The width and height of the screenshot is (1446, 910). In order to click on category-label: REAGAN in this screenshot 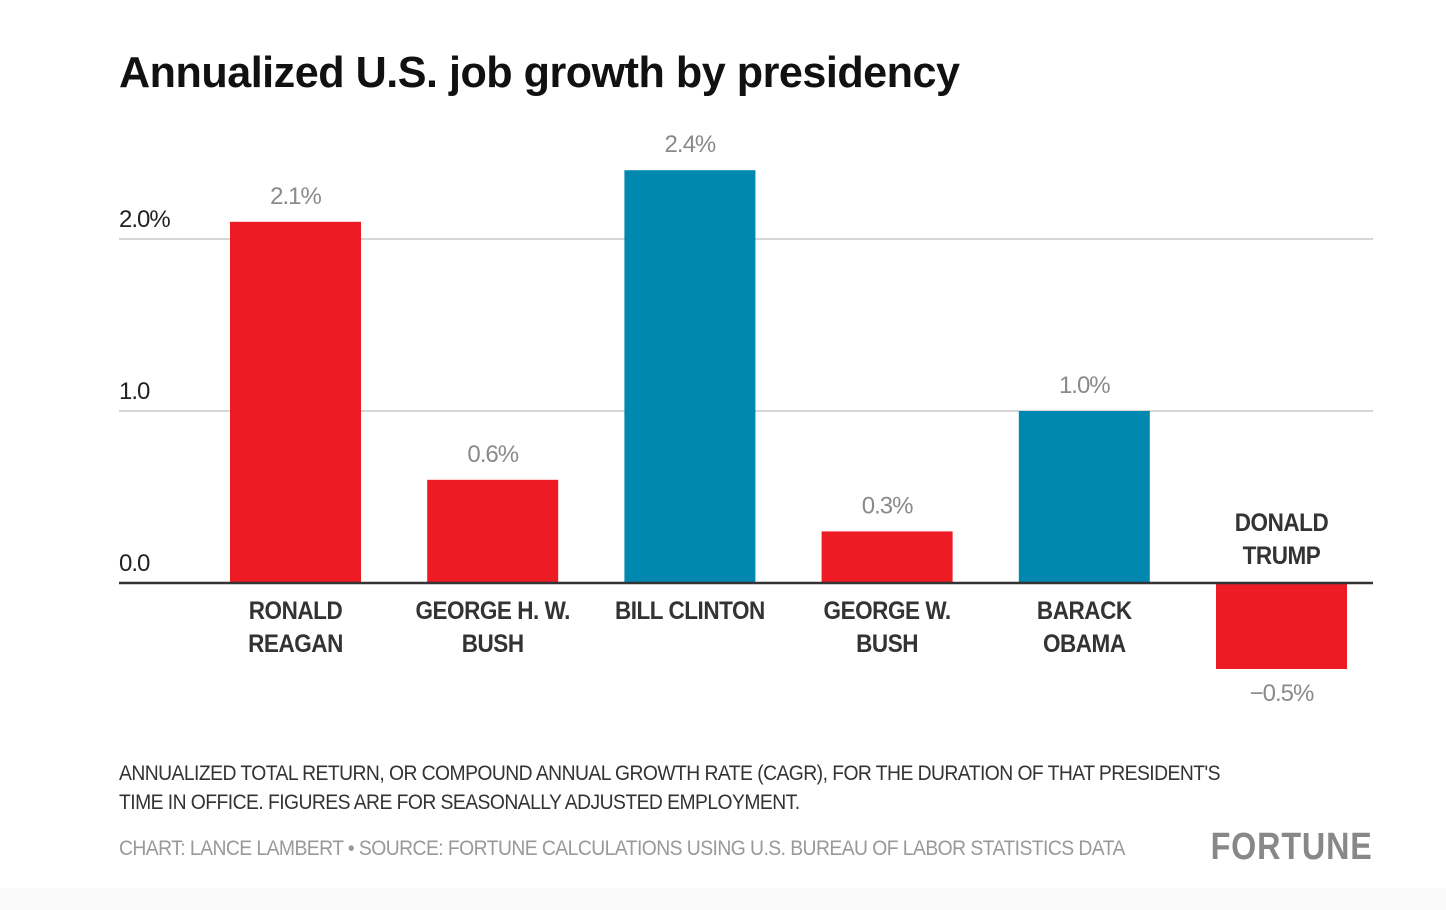, I will do `click(295, 644)`.